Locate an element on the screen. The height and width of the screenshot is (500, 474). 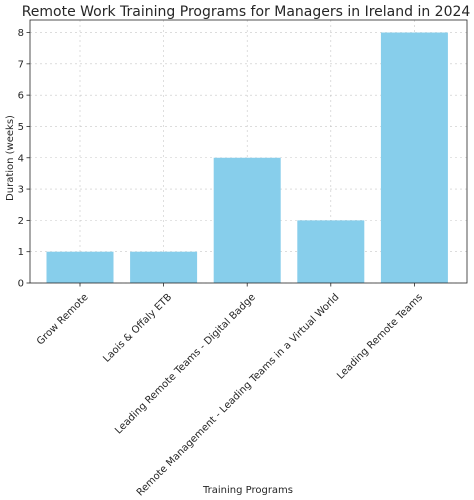
x-tick-label: Grow Remote is located at coordinates (63, 320).